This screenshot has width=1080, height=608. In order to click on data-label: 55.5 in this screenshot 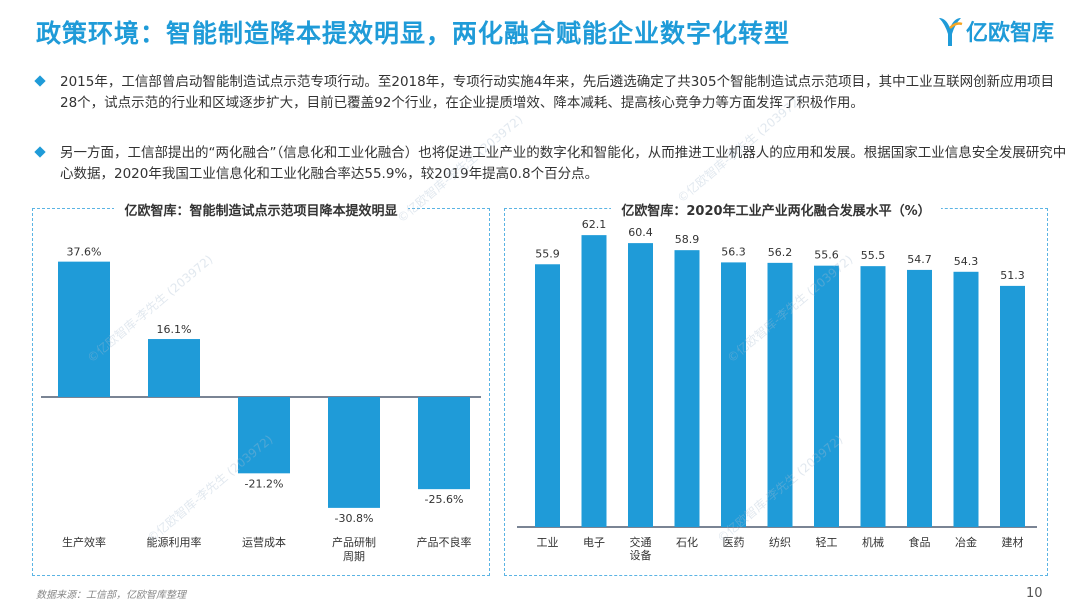, I will do `click(873, 255)`.